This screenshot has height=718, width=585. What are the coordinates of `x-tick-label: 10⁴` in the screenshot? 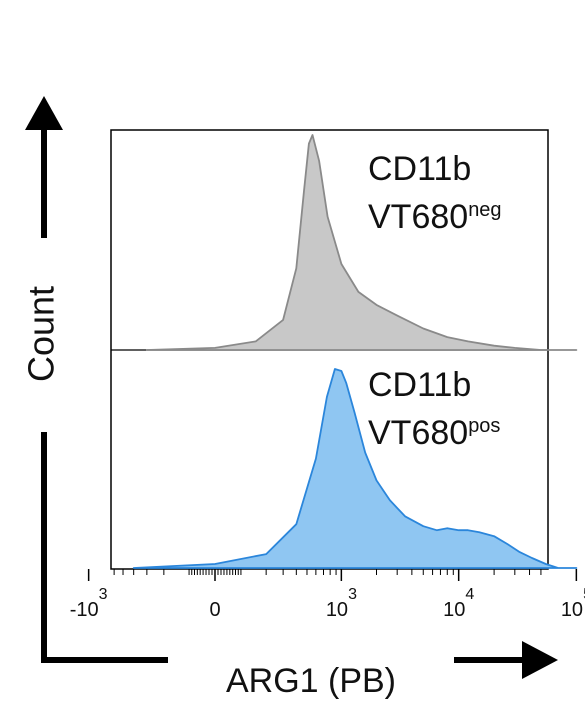 It's located at (458, 603).